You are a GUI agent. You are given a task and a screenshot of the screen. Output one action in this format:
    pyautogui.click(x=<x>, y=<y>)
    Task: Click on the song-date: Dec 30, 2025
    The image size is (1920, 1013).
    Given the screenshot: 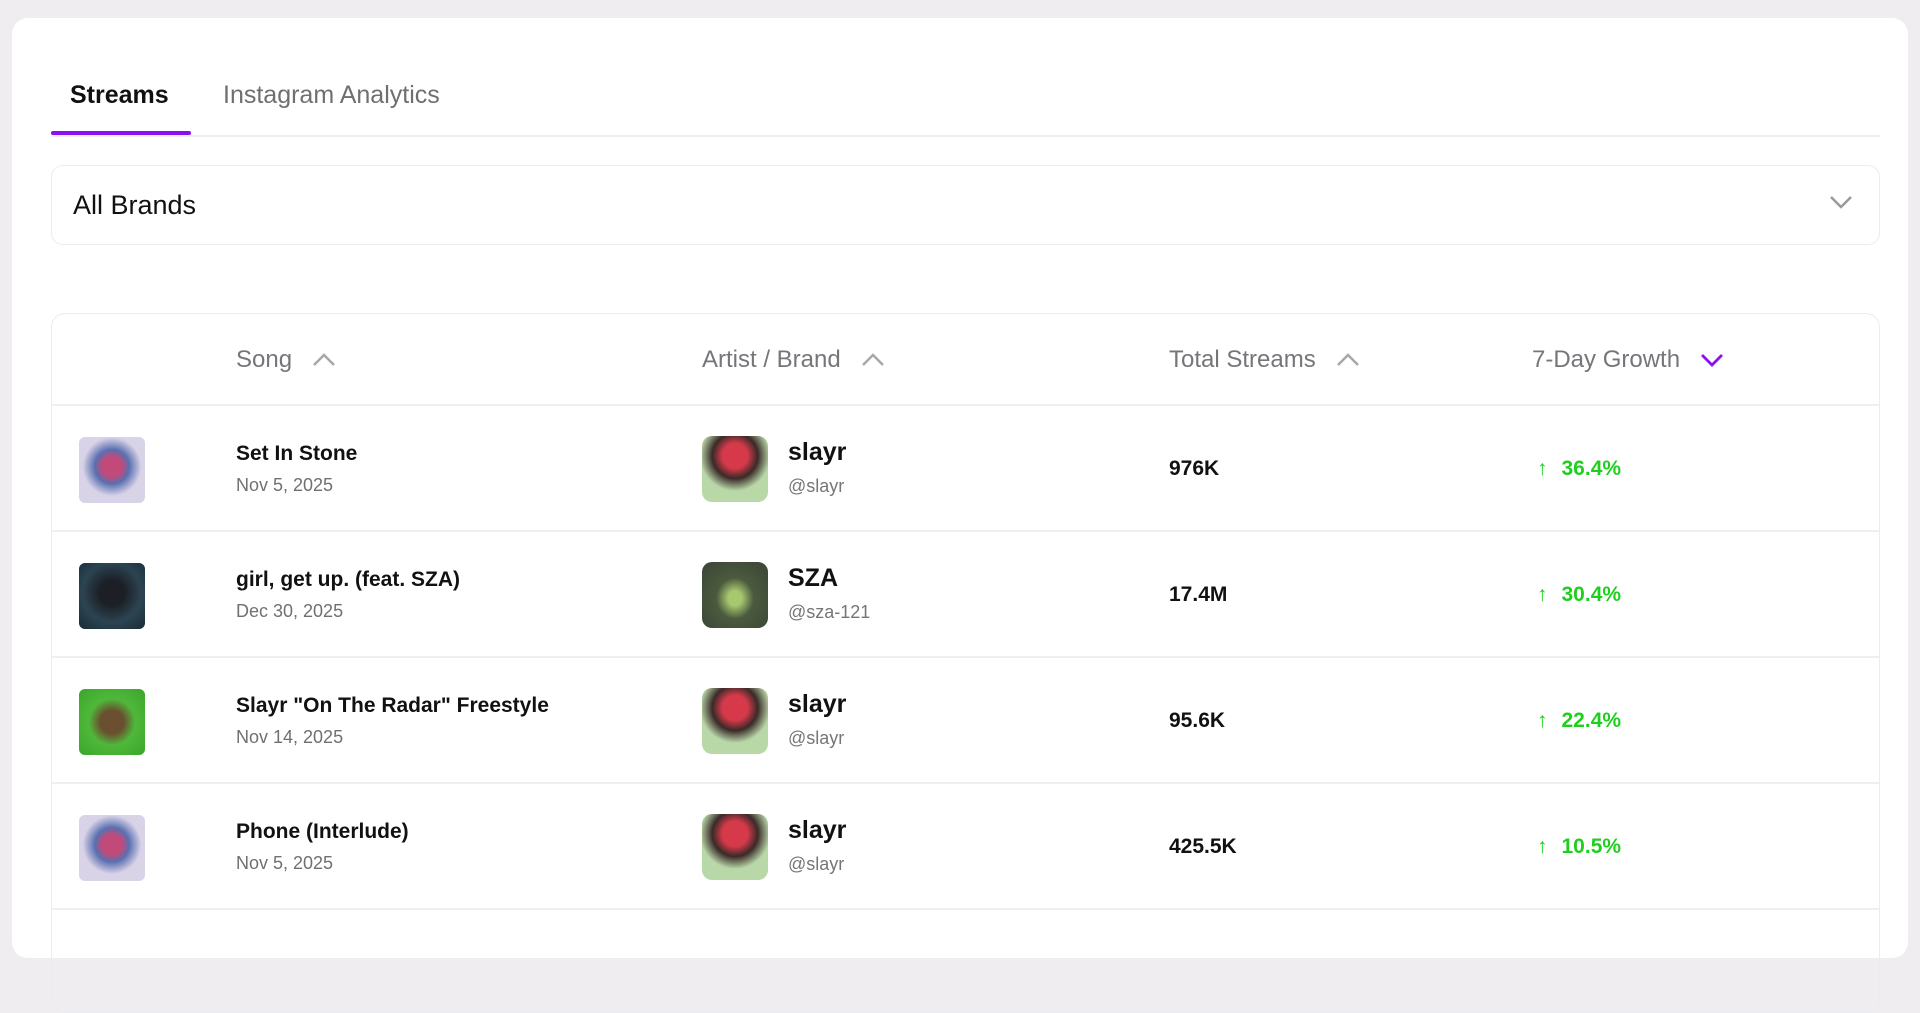 What is the action you would take?
    pyautogui.click(x=290, y=611)
    